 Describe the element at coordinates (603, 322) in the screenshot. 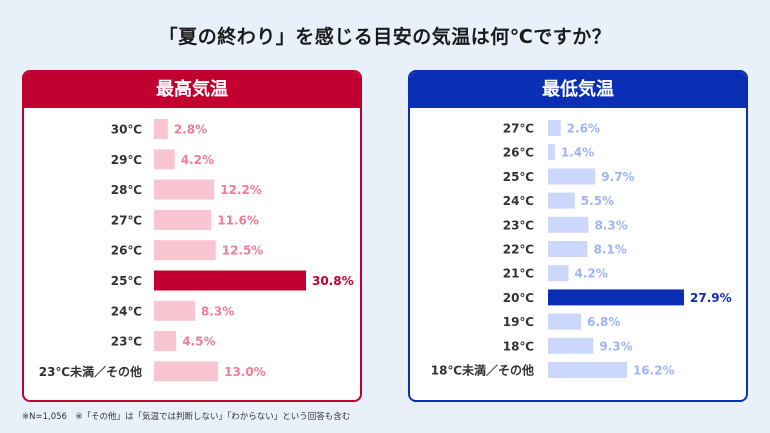

I see `value-label: 6.8%` at that location.